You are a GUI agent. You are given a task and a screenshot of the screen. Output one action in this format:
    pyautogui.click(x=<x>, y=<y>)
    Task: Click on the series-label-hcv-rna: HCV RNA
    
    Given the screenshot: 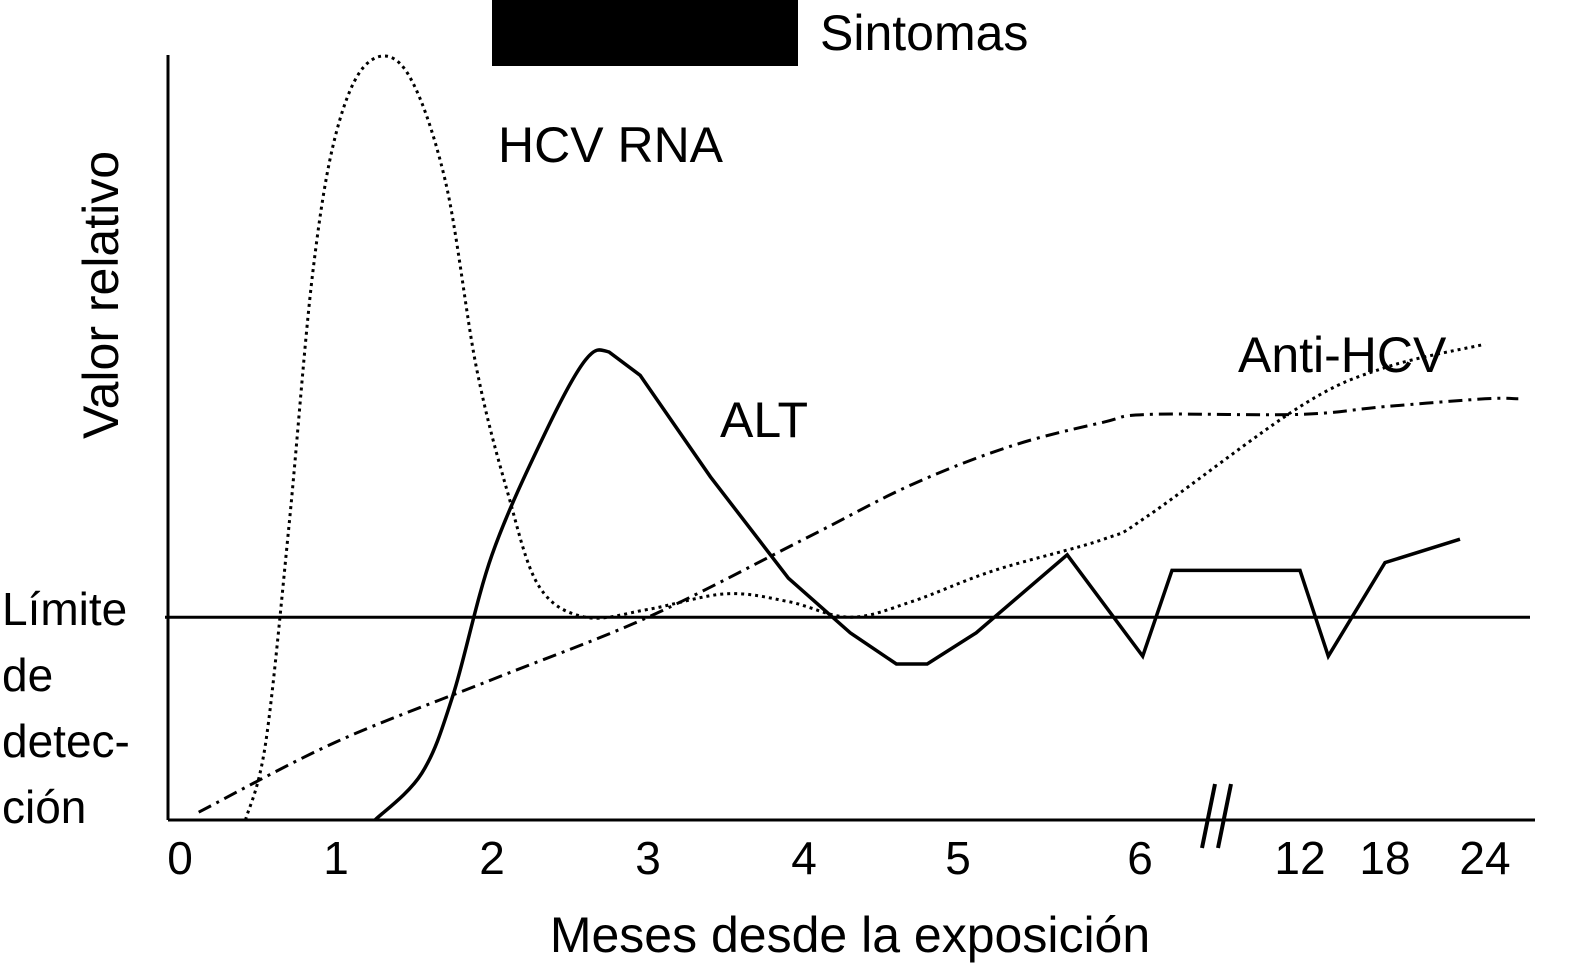 What is the action you would take?
    pyautogui.click(x=611, y=145)
    